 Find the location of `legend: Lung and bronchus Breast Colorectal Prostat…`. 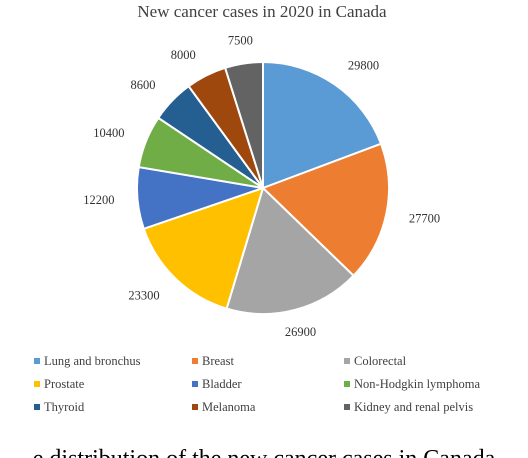

legend: Lung and bronchus Breast Colorectal Prostat… is located at coordinates (257, 384).